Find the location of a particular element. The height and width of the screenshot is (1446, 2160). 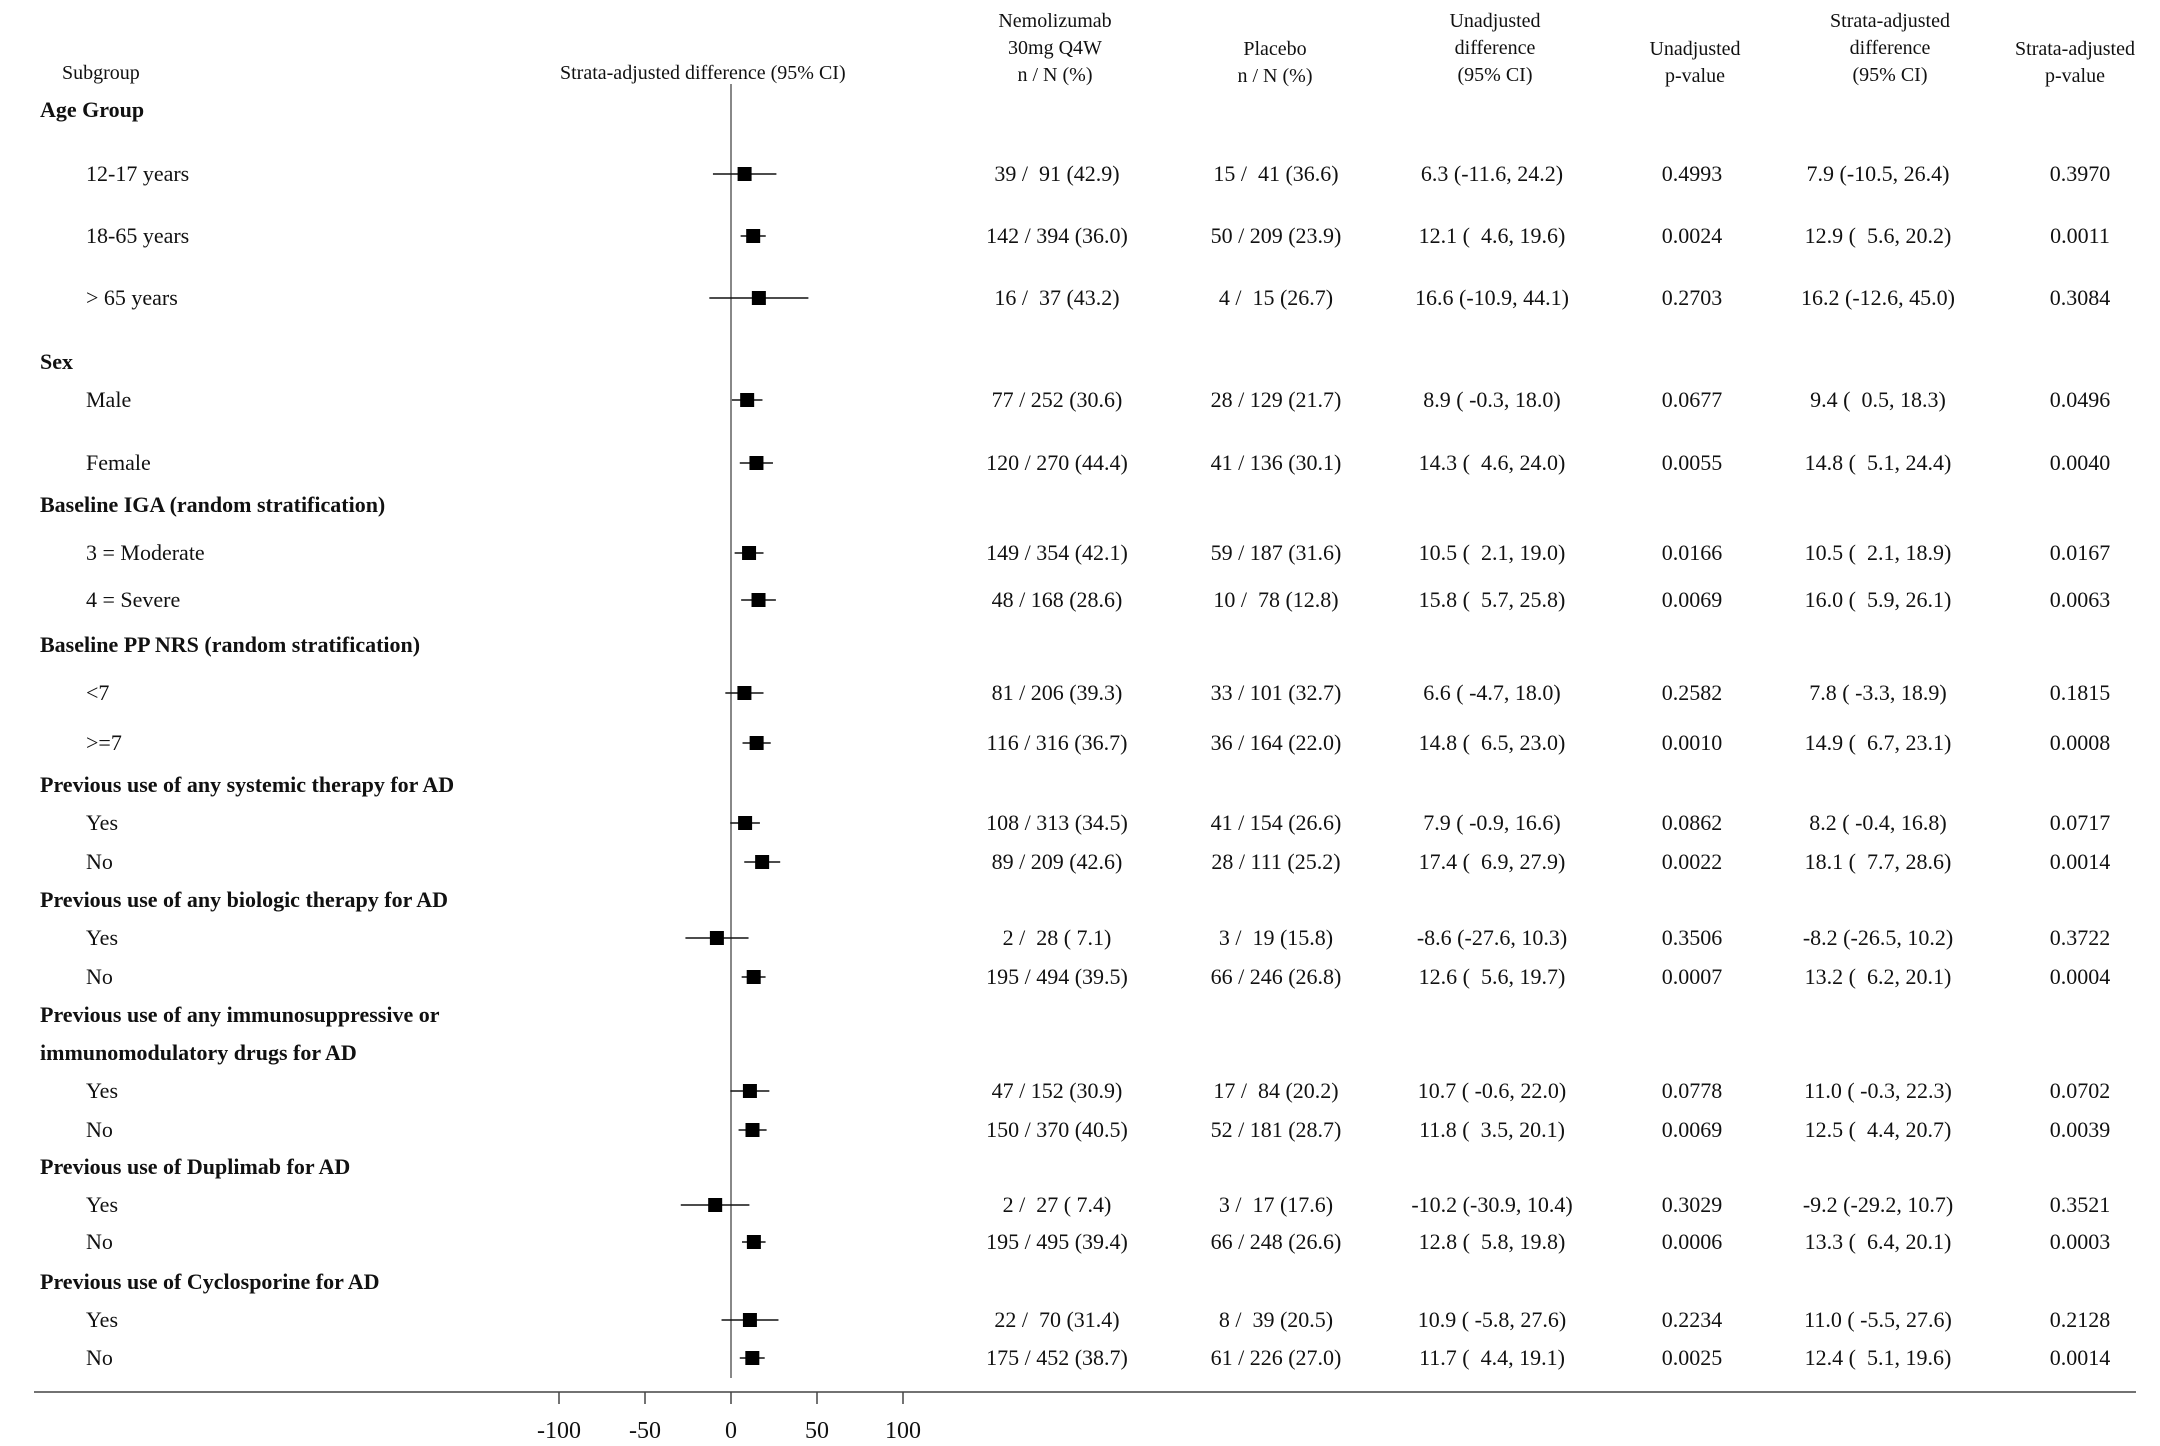

group-label: Previous use of Cyclosporine for AD is located at coordinates (210, 1281).